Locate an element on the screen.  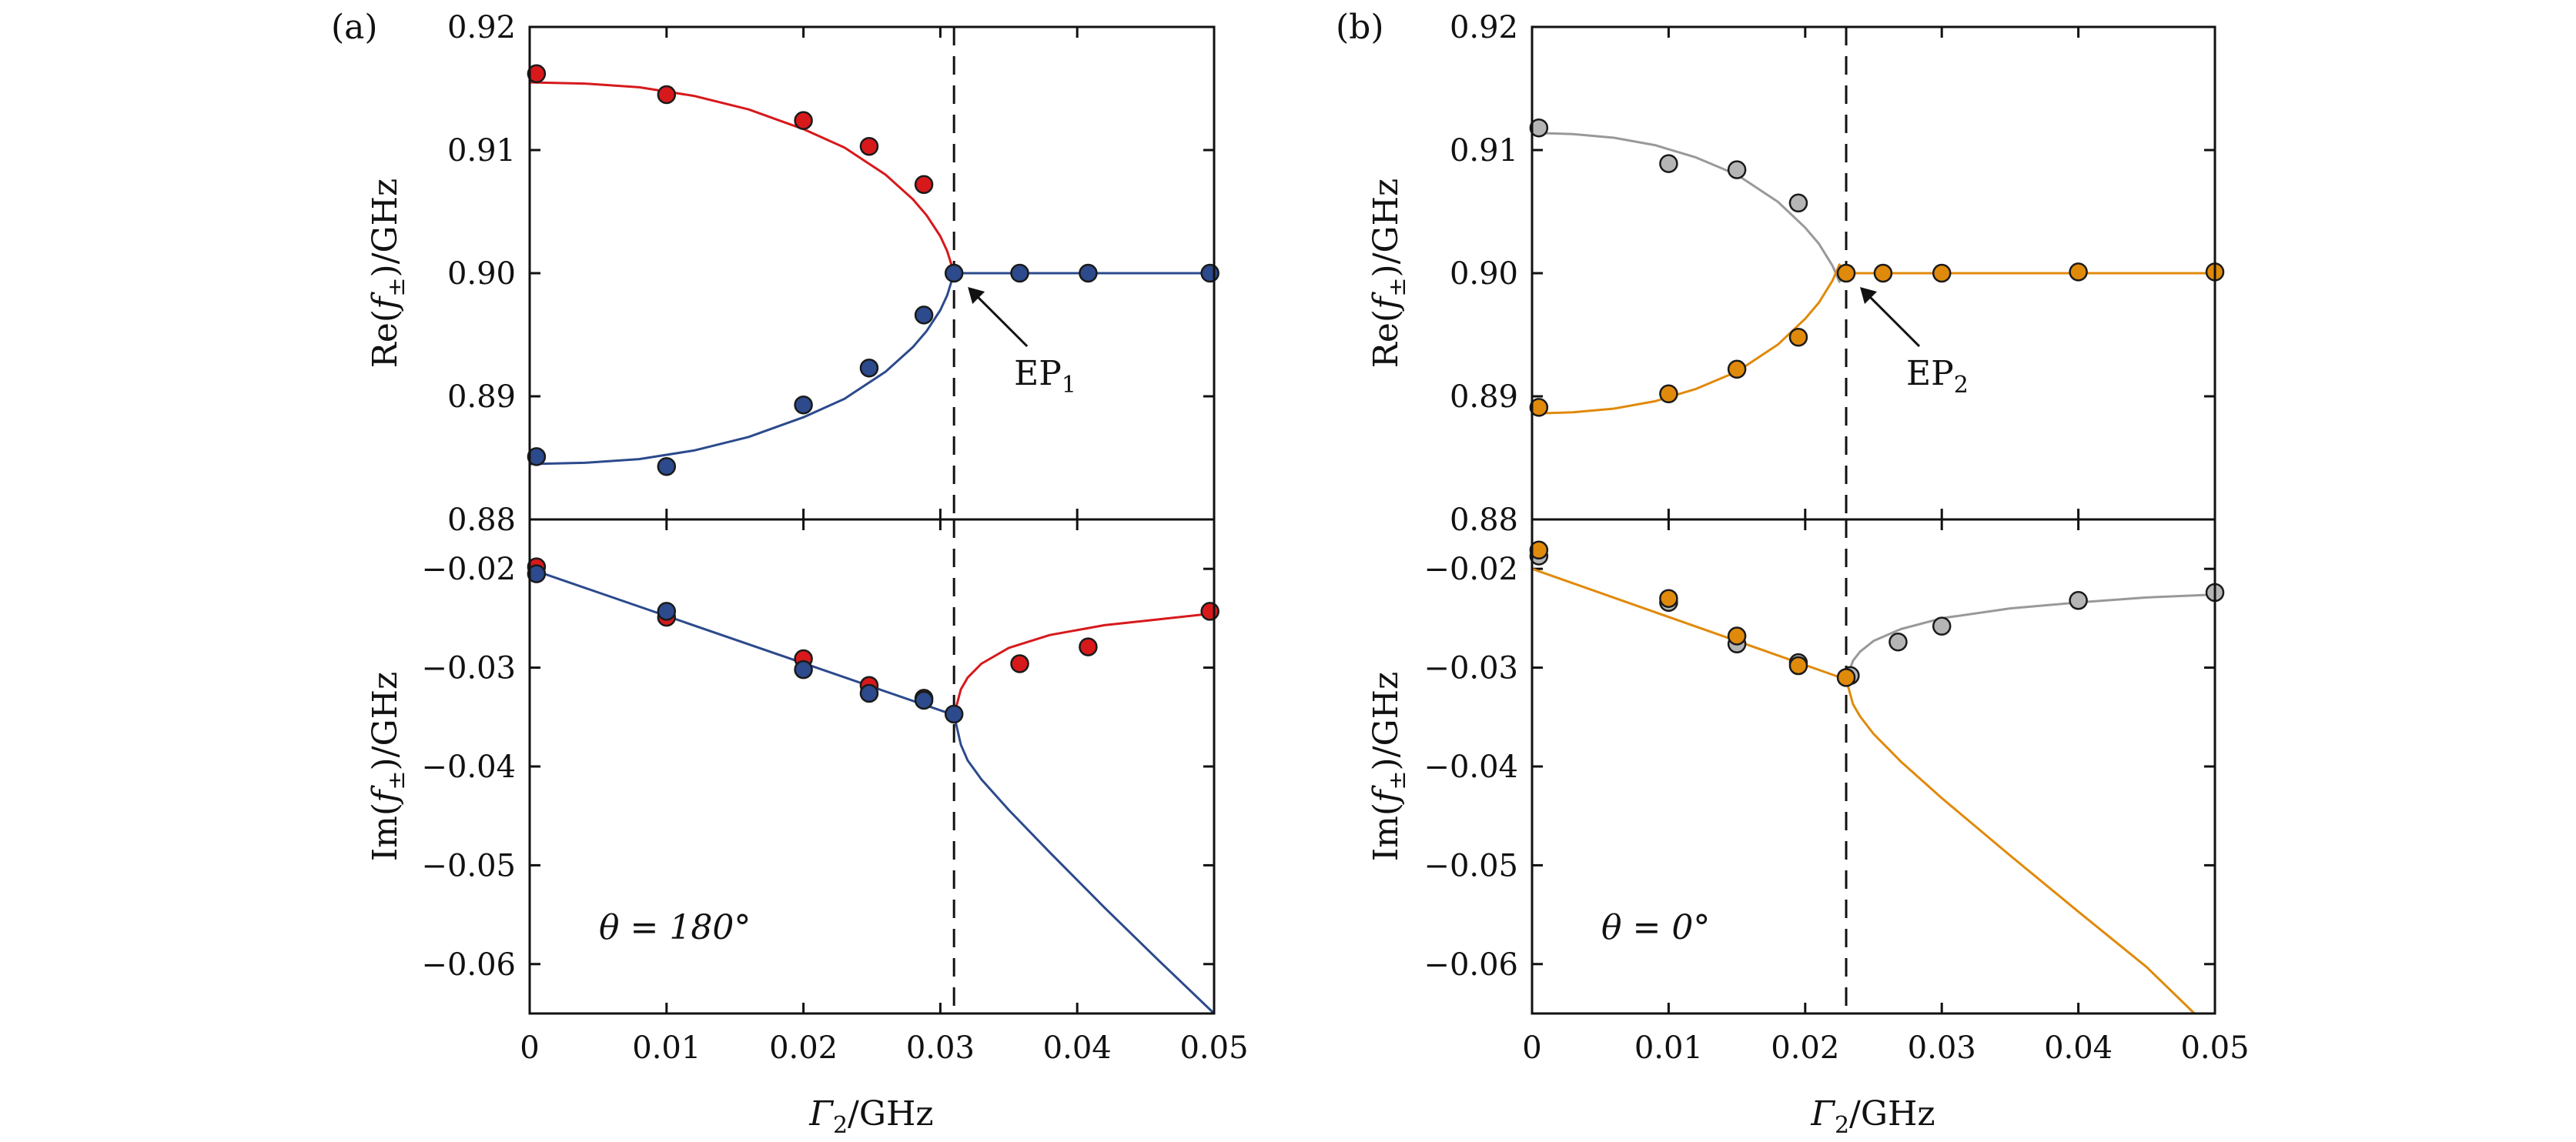
y-tick-label: −0.02 is located at coordinates (469, 570).